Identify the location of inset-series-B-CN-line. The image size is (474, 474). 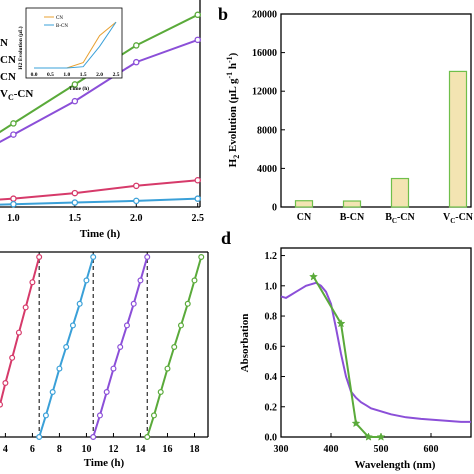
(75, 45).